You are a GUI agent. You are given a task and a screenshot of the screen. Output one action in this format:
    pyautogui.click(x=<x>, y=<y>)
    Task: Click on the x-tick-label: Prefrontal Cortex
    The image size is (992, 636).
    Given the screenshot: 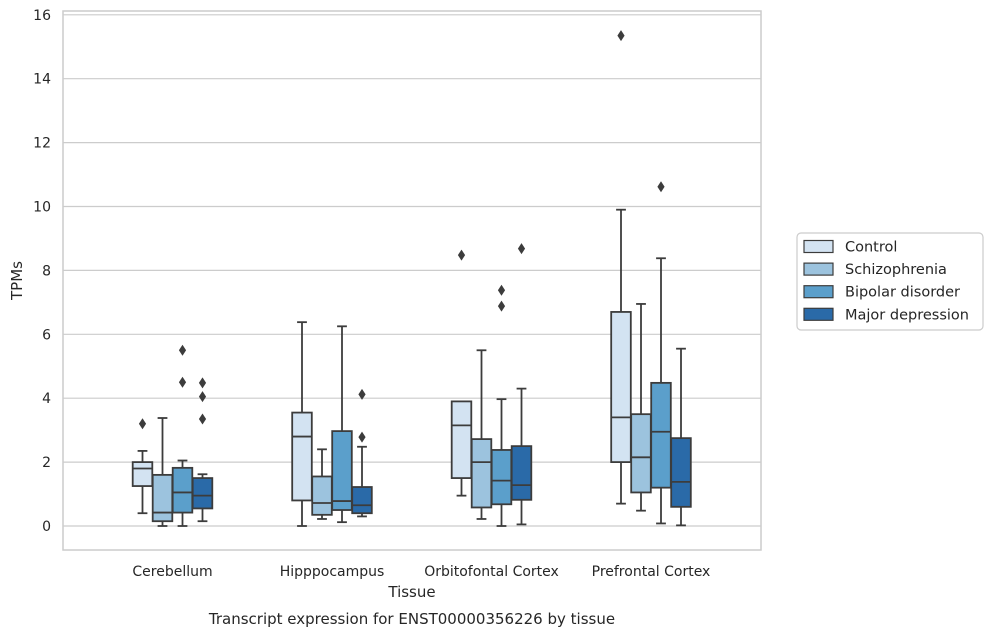 What is the action you would take?
    pyautogui.click(x=651, y=572)
    